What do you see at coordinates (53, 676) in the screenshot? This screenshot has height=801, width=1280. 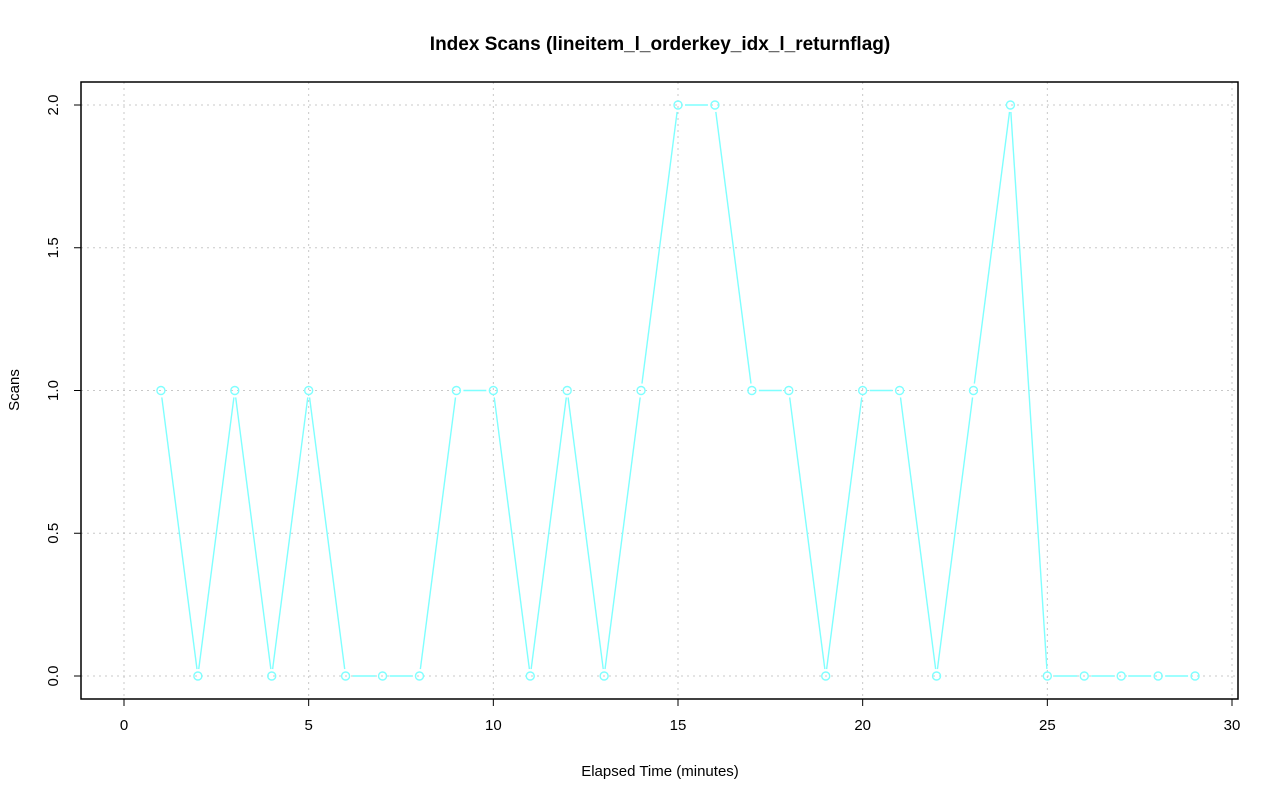 I see `y-tick-label: 0.0` at bounding box center [53, 676].